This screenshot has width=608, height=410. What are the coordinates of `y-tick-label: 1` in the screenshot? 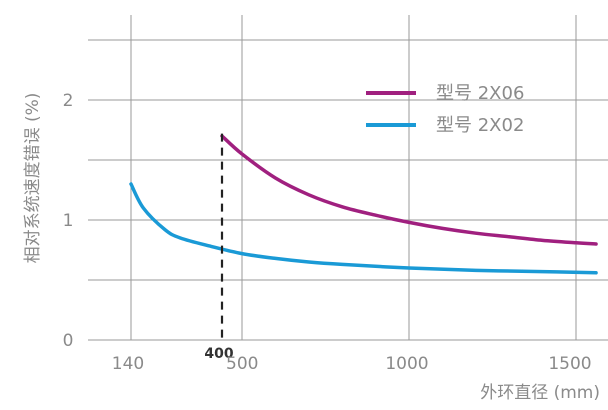 It's located at (68, 221).